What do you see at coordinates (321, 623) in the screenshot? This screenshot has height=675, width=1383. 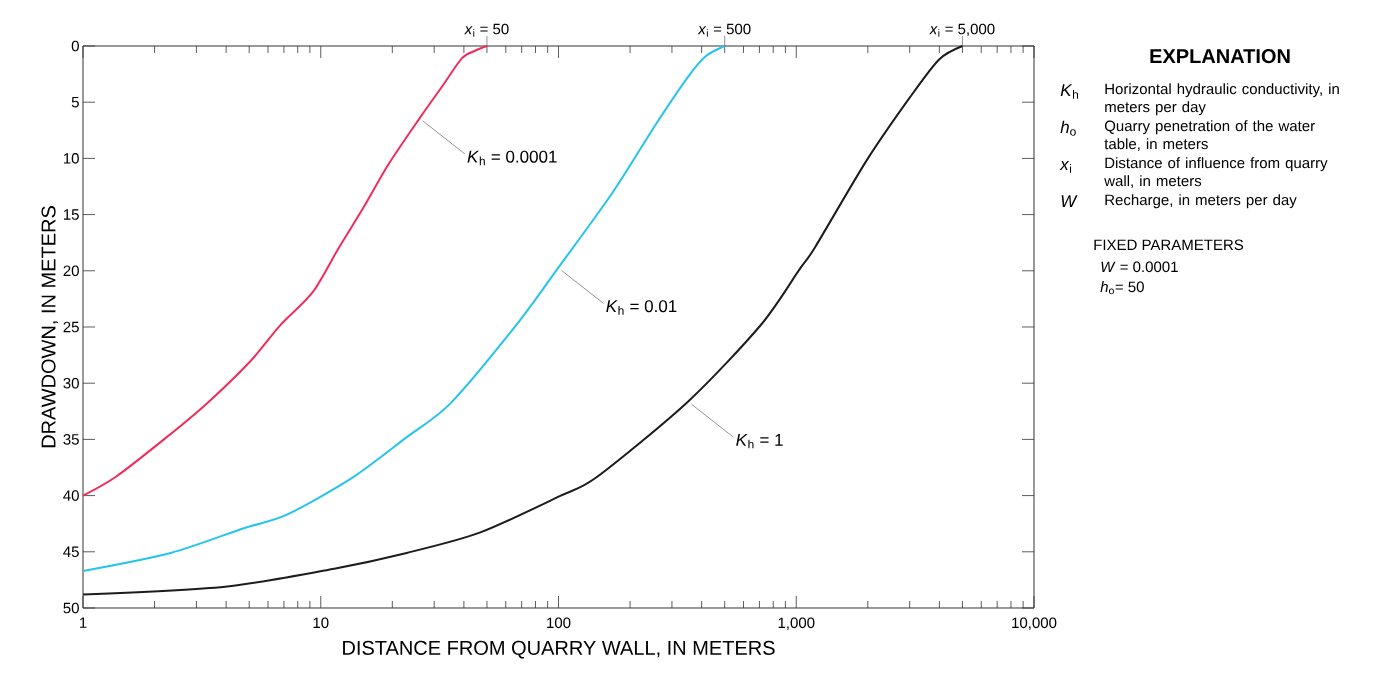 I see `x-tick-label: 10` at bounding box center [321, 623].